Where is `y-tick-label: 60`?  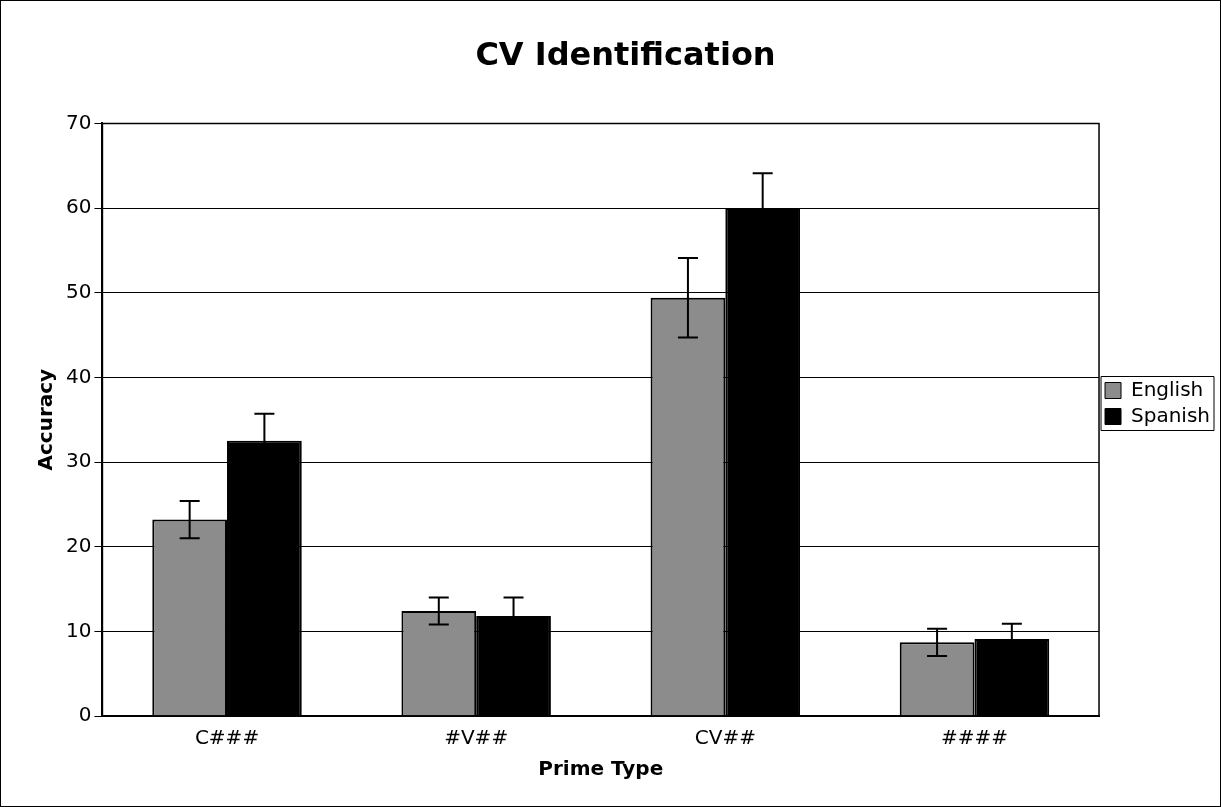
y-tick-label: 60 is located at coordinates (79, 206).